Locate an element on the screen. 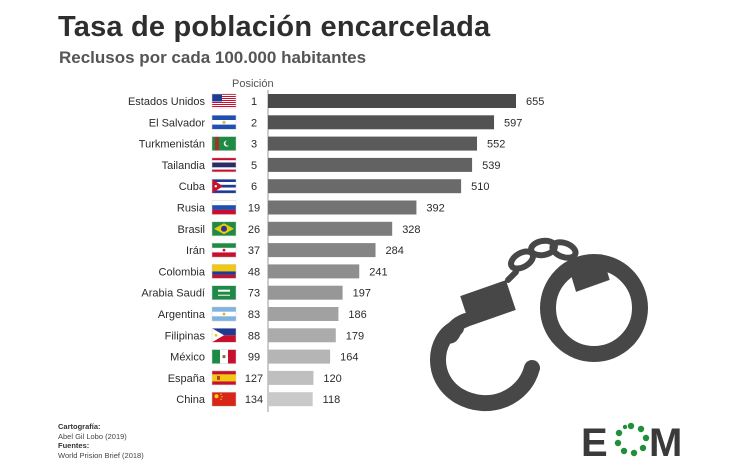 The image size is (748, 476). category-label: Brasil is located at coordinates (191, 230).